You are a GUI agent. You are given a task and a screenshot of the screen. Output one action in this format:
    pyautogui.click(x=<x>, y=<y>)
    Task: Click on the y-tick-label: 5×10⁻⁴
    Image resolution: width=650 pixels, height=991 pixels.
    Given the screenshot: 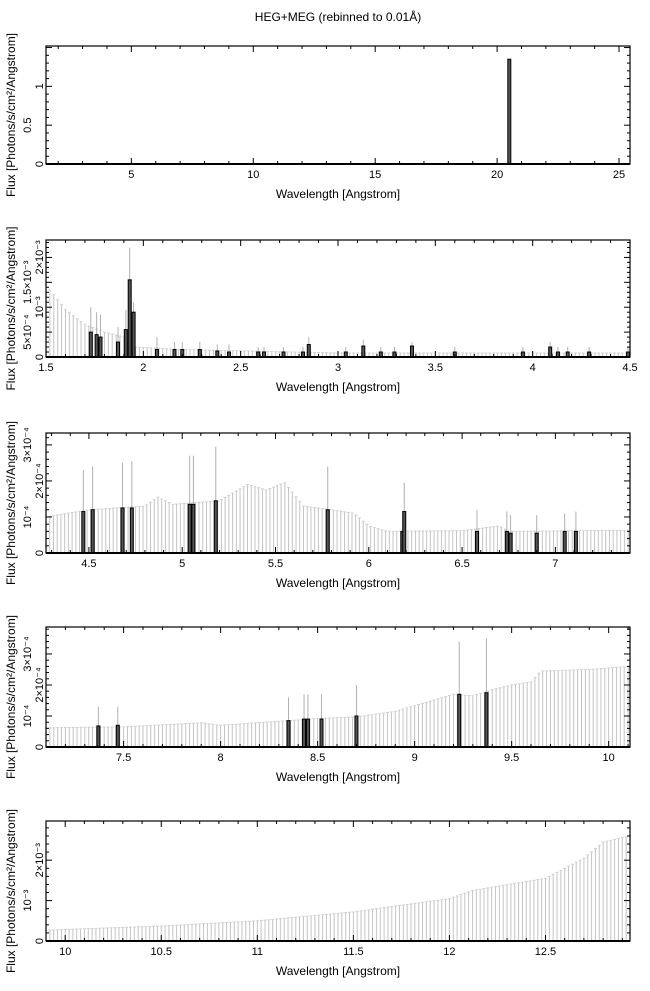 What is the action you would take?
    pyautogui.click(x=28, y=332)
    